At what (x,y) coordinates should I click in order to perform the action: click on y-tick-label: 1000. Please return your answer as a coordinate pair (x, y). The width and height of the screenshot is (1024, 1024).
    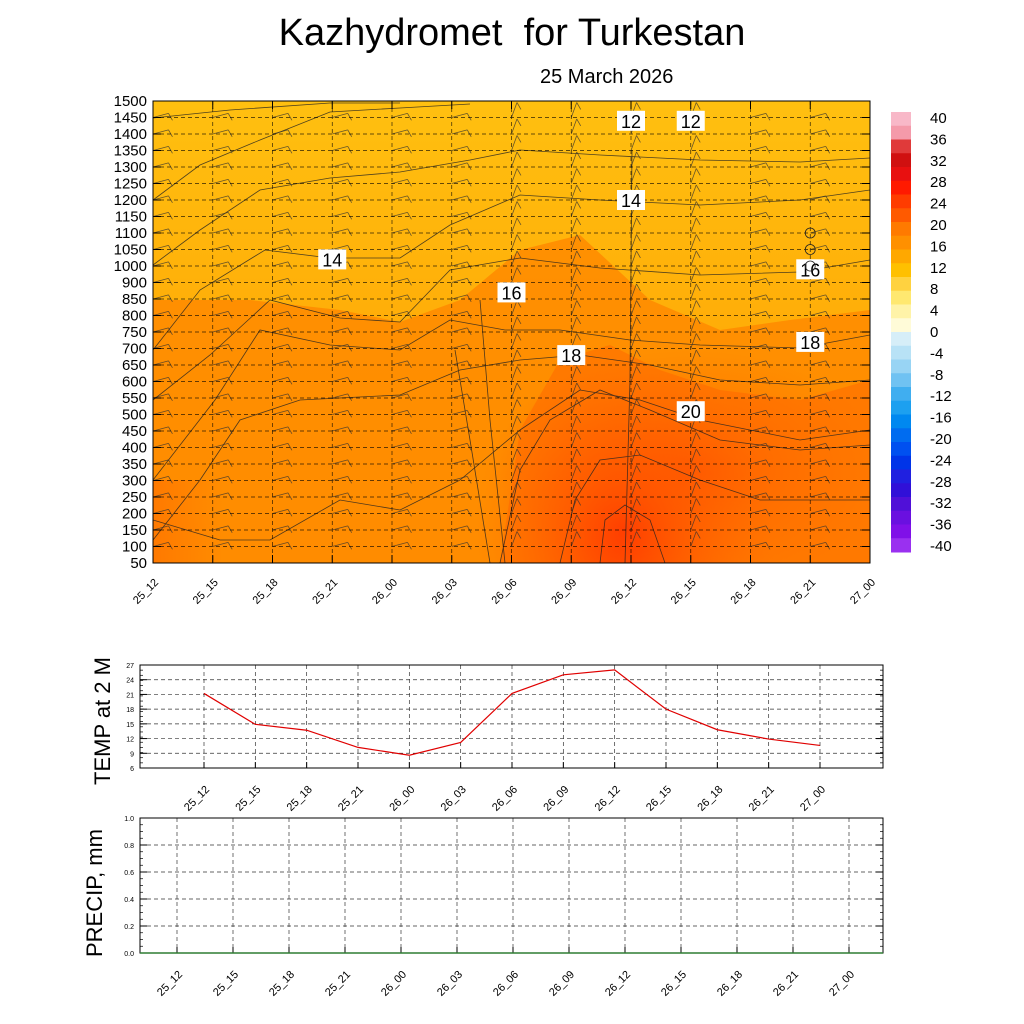
    Looking at the image, I should click on (130, 266).